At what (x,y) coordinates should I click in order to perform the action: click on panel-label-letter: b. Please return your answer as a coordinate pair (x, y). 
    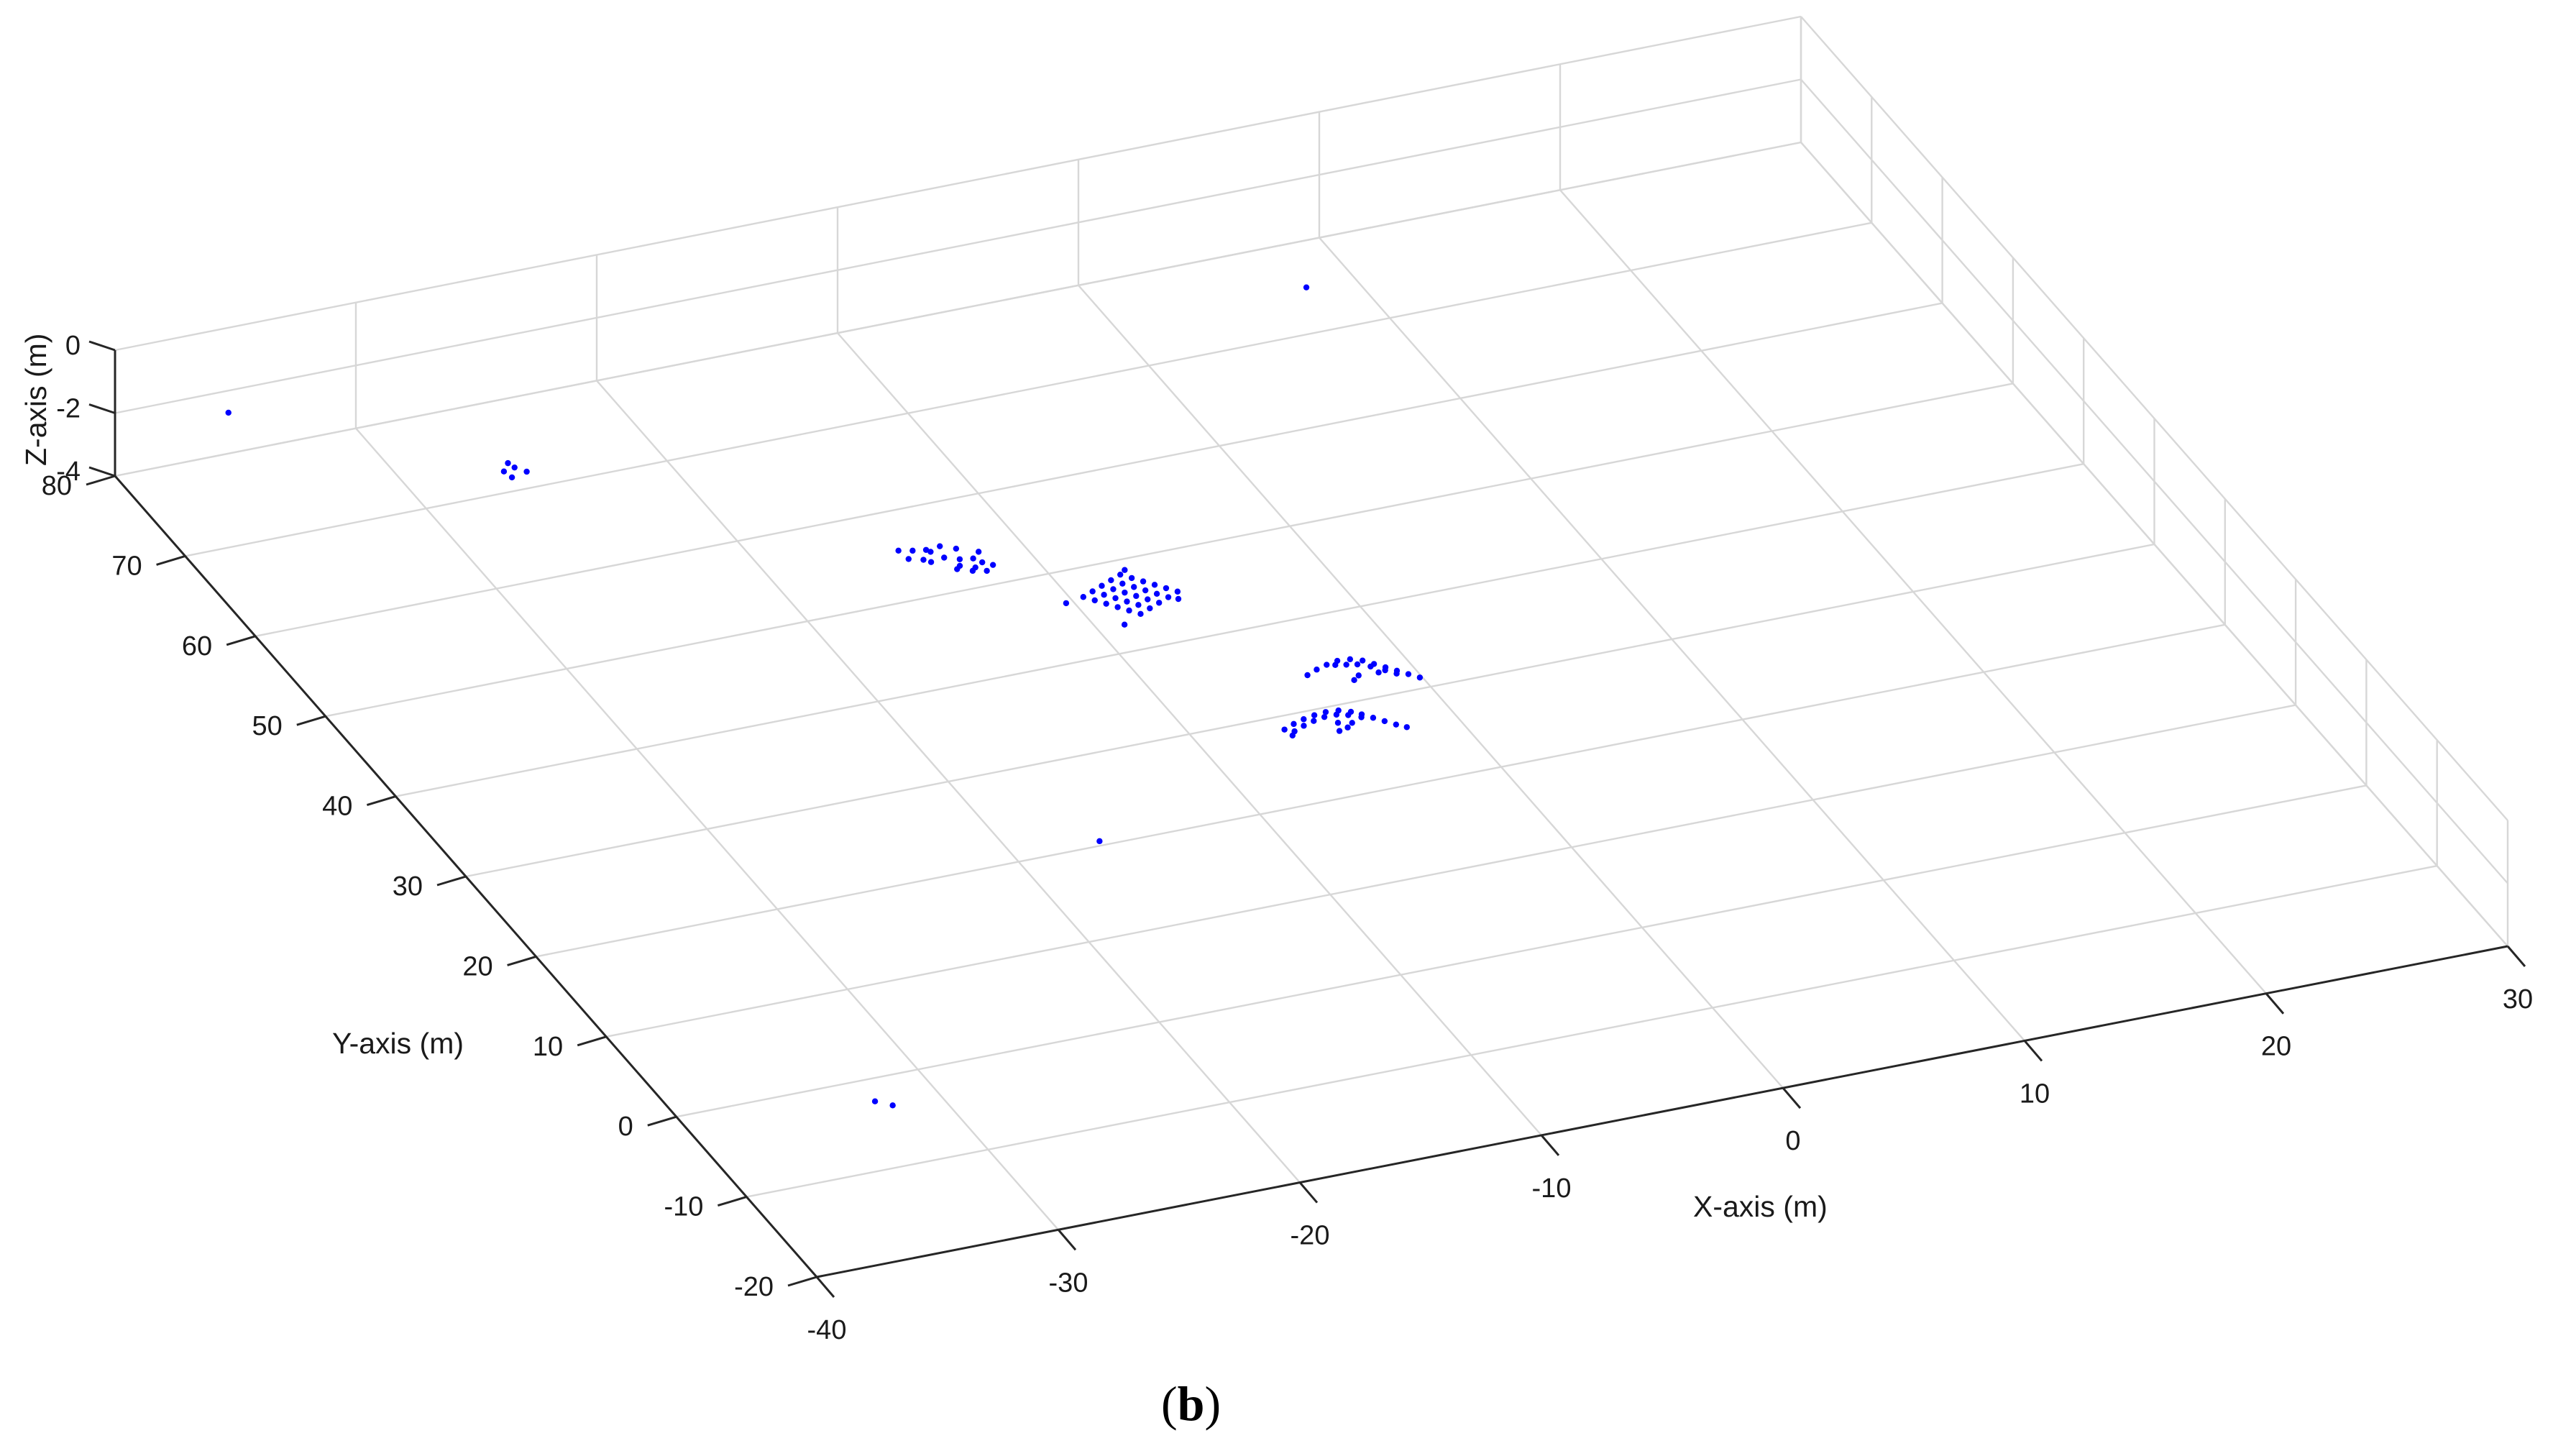
    Looking at the image, I should click on (1191, 1403).